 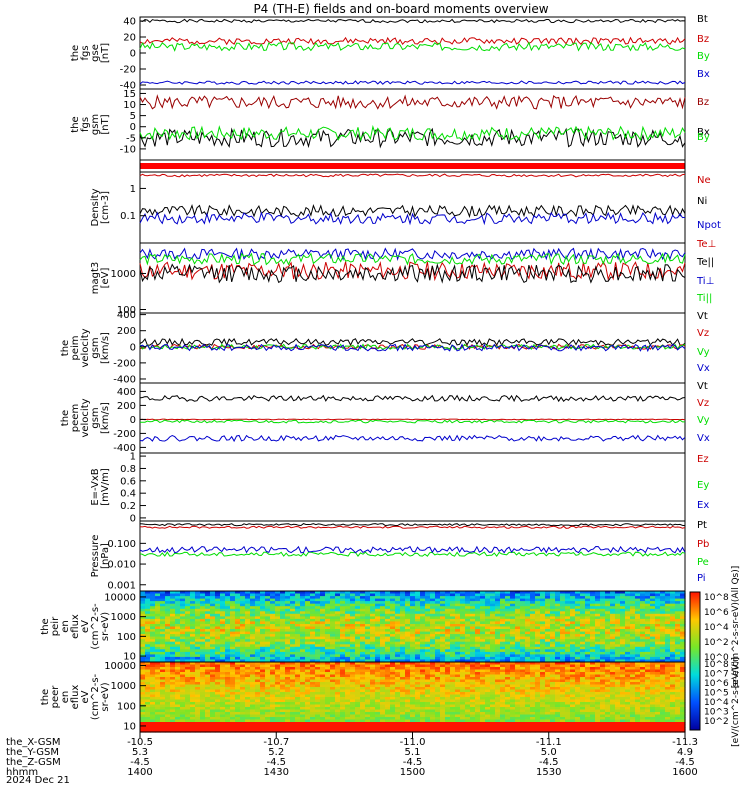 I want to click on series-line-Vx, so click(x=412, y=438).